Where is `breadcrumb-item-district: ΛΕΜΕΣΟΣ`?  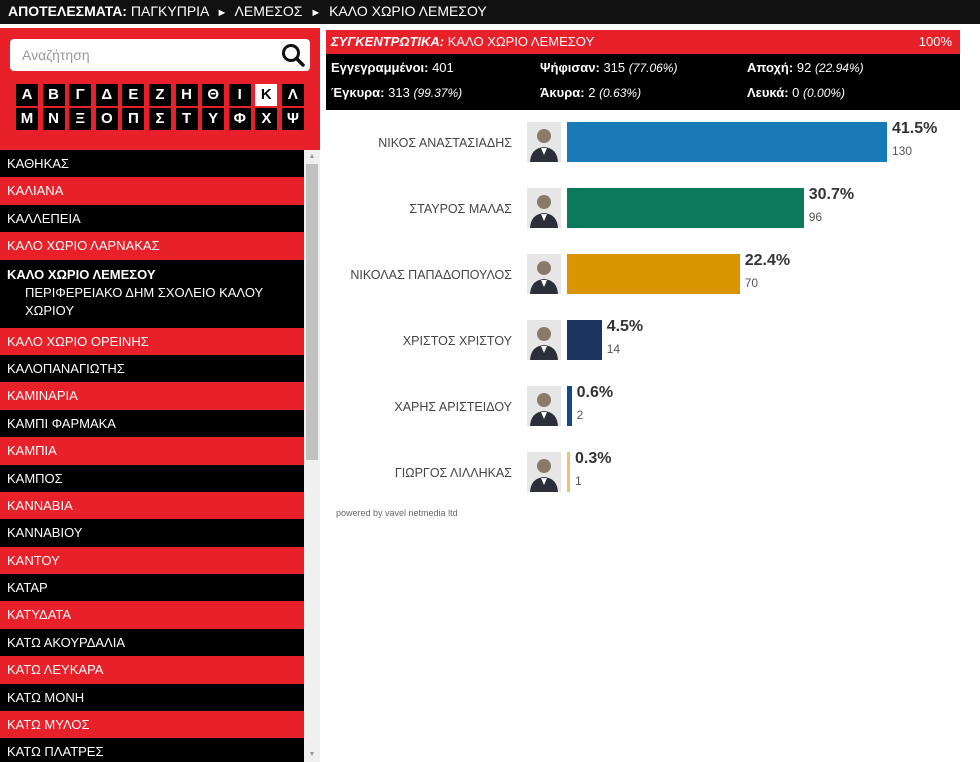
breadcrumb-item-district: ΛΕΜΕΣΟΣ is located at coordinates (268, 11).